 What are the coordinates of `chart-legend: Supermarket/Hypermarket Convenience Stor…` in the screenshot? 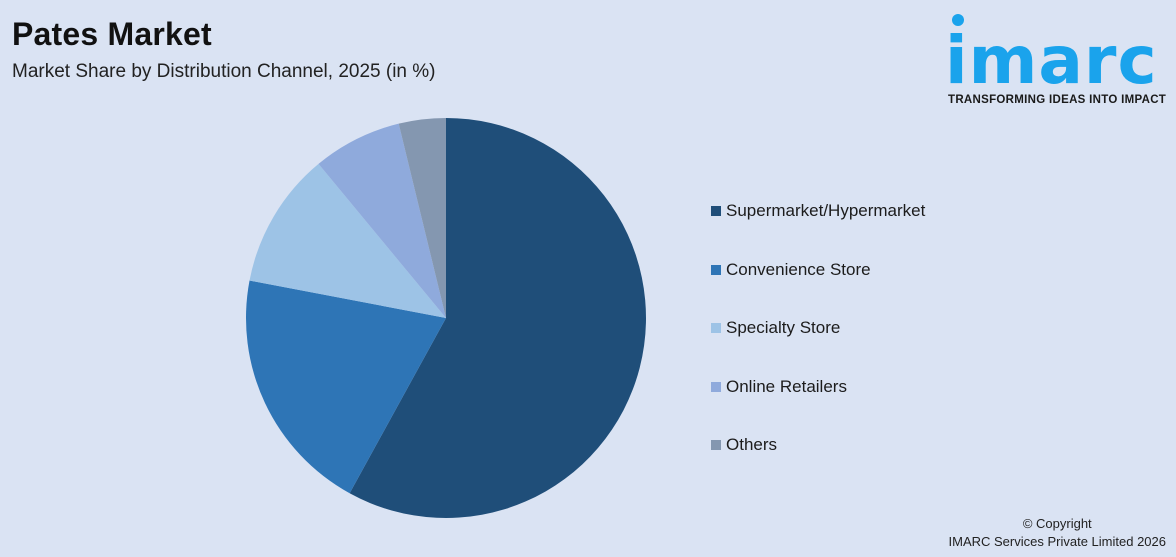 It's located at (818, 346).